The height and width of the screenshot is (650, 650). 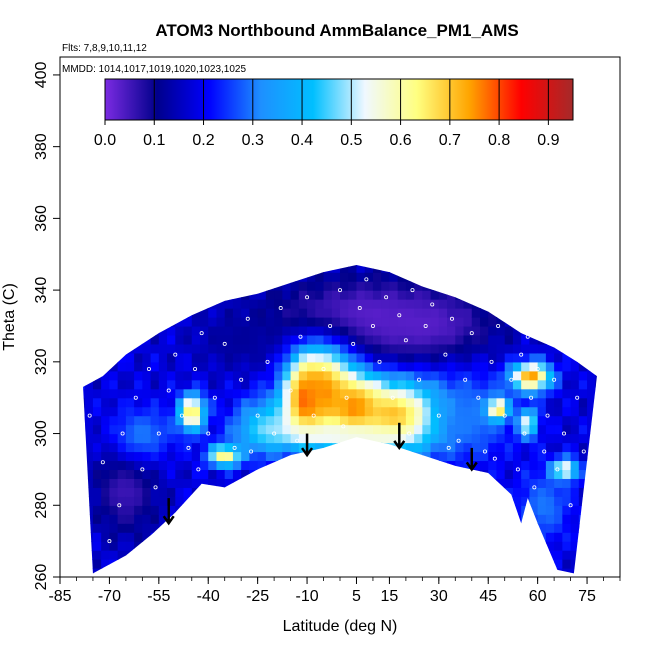 What do you see at coordinates (390, 596) in the screenshot?
I see `x-tick-label: 15` at bounding box center [390, 596].